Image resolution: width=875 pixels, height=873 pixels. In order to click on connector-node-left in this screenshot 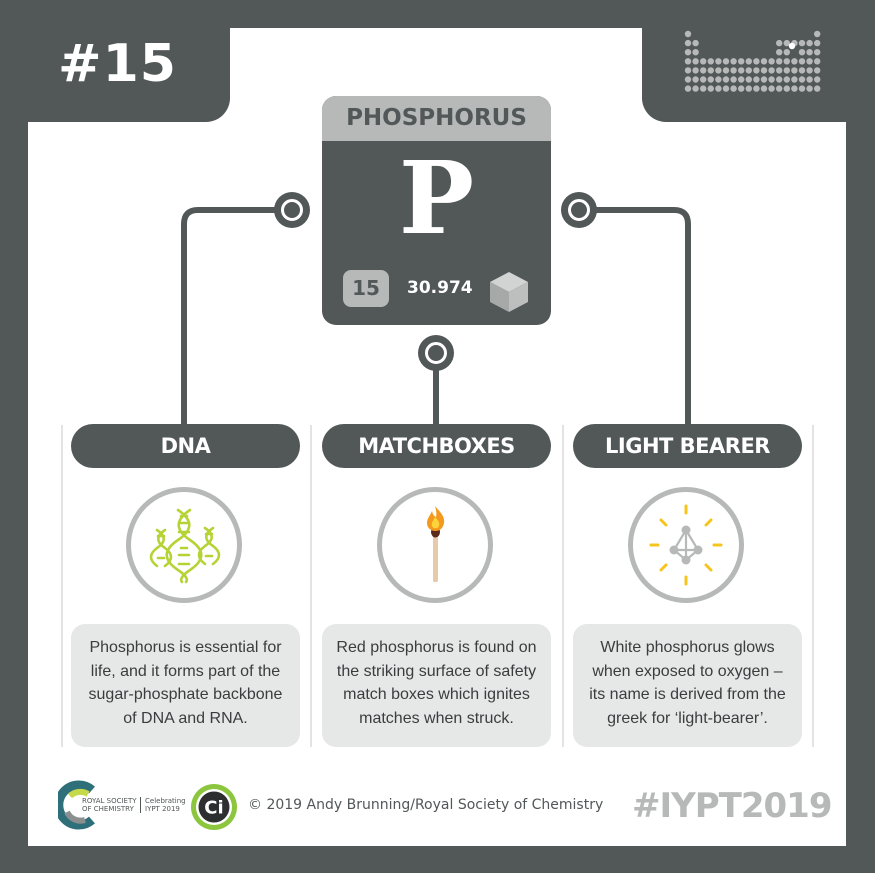, I will do `click(292, 210)`.